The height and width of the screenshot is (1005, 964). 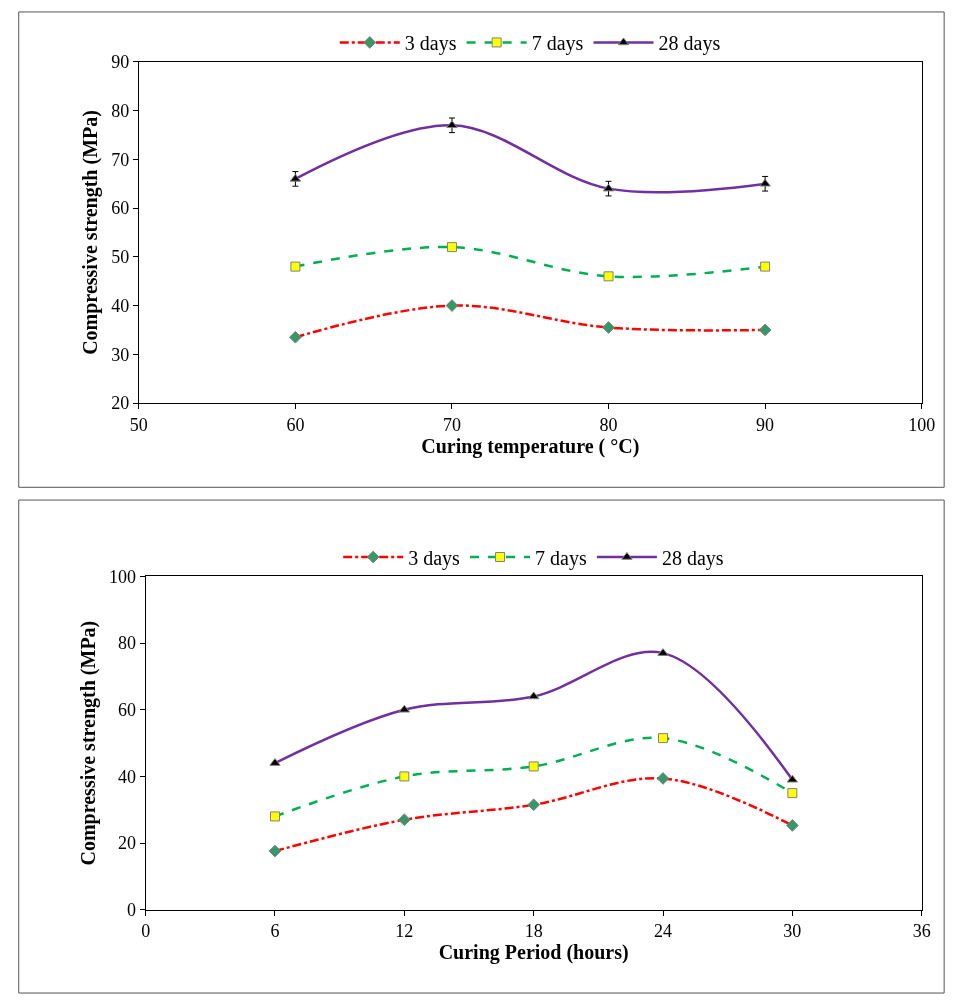 I want to click on x-axis-title: Curing temperature ( °C), so click(x=530, y=446).